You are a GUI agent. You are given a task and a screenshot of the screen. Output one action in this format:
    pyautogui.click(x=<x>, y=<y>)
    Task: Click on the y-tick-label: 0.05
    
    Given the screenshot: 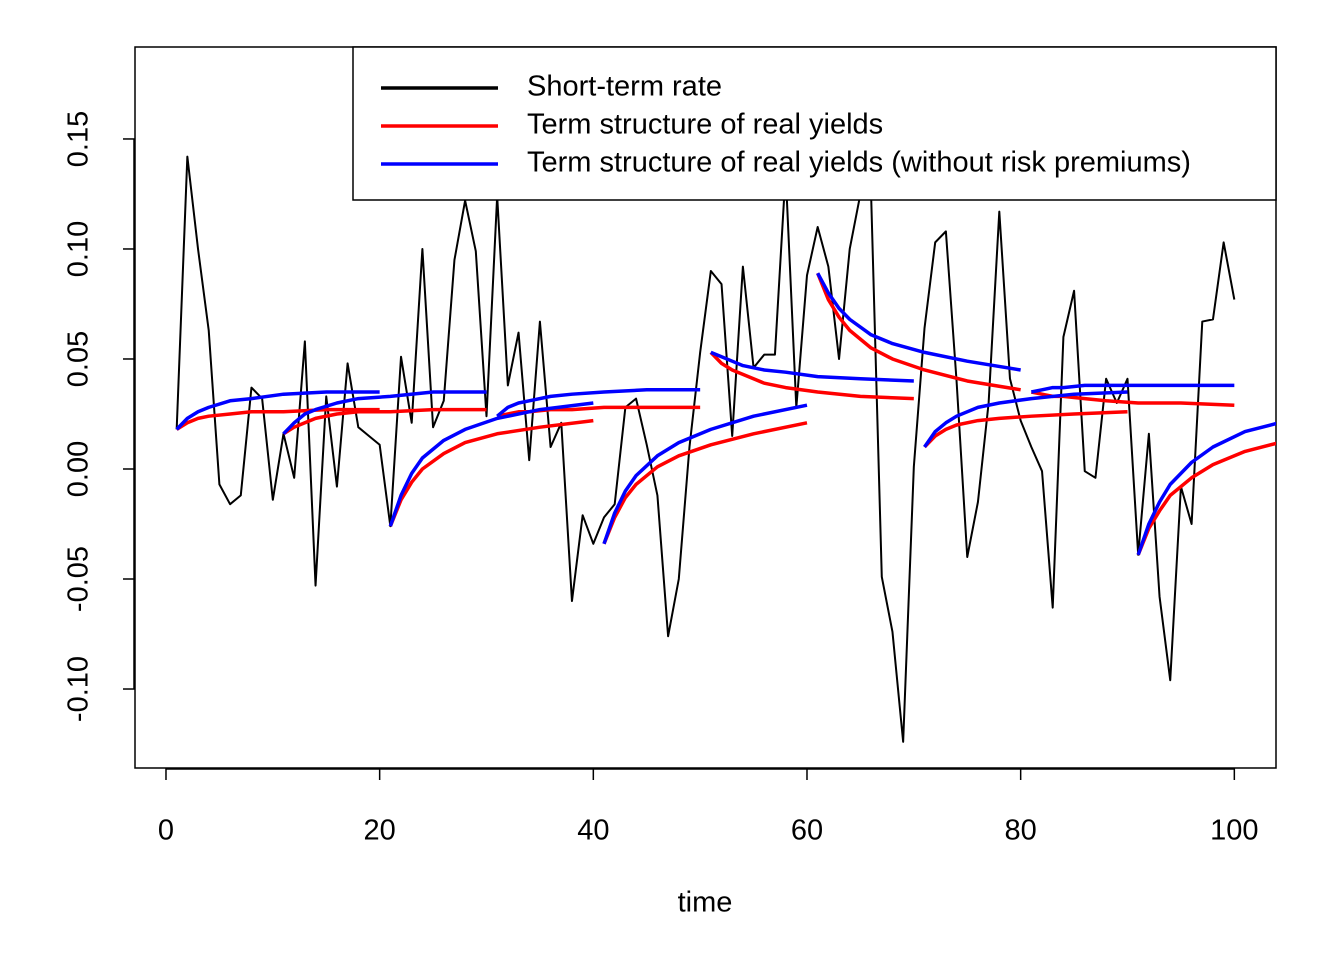 What is the action you would take?
    pyautogui.click(x=79, y=359)
    